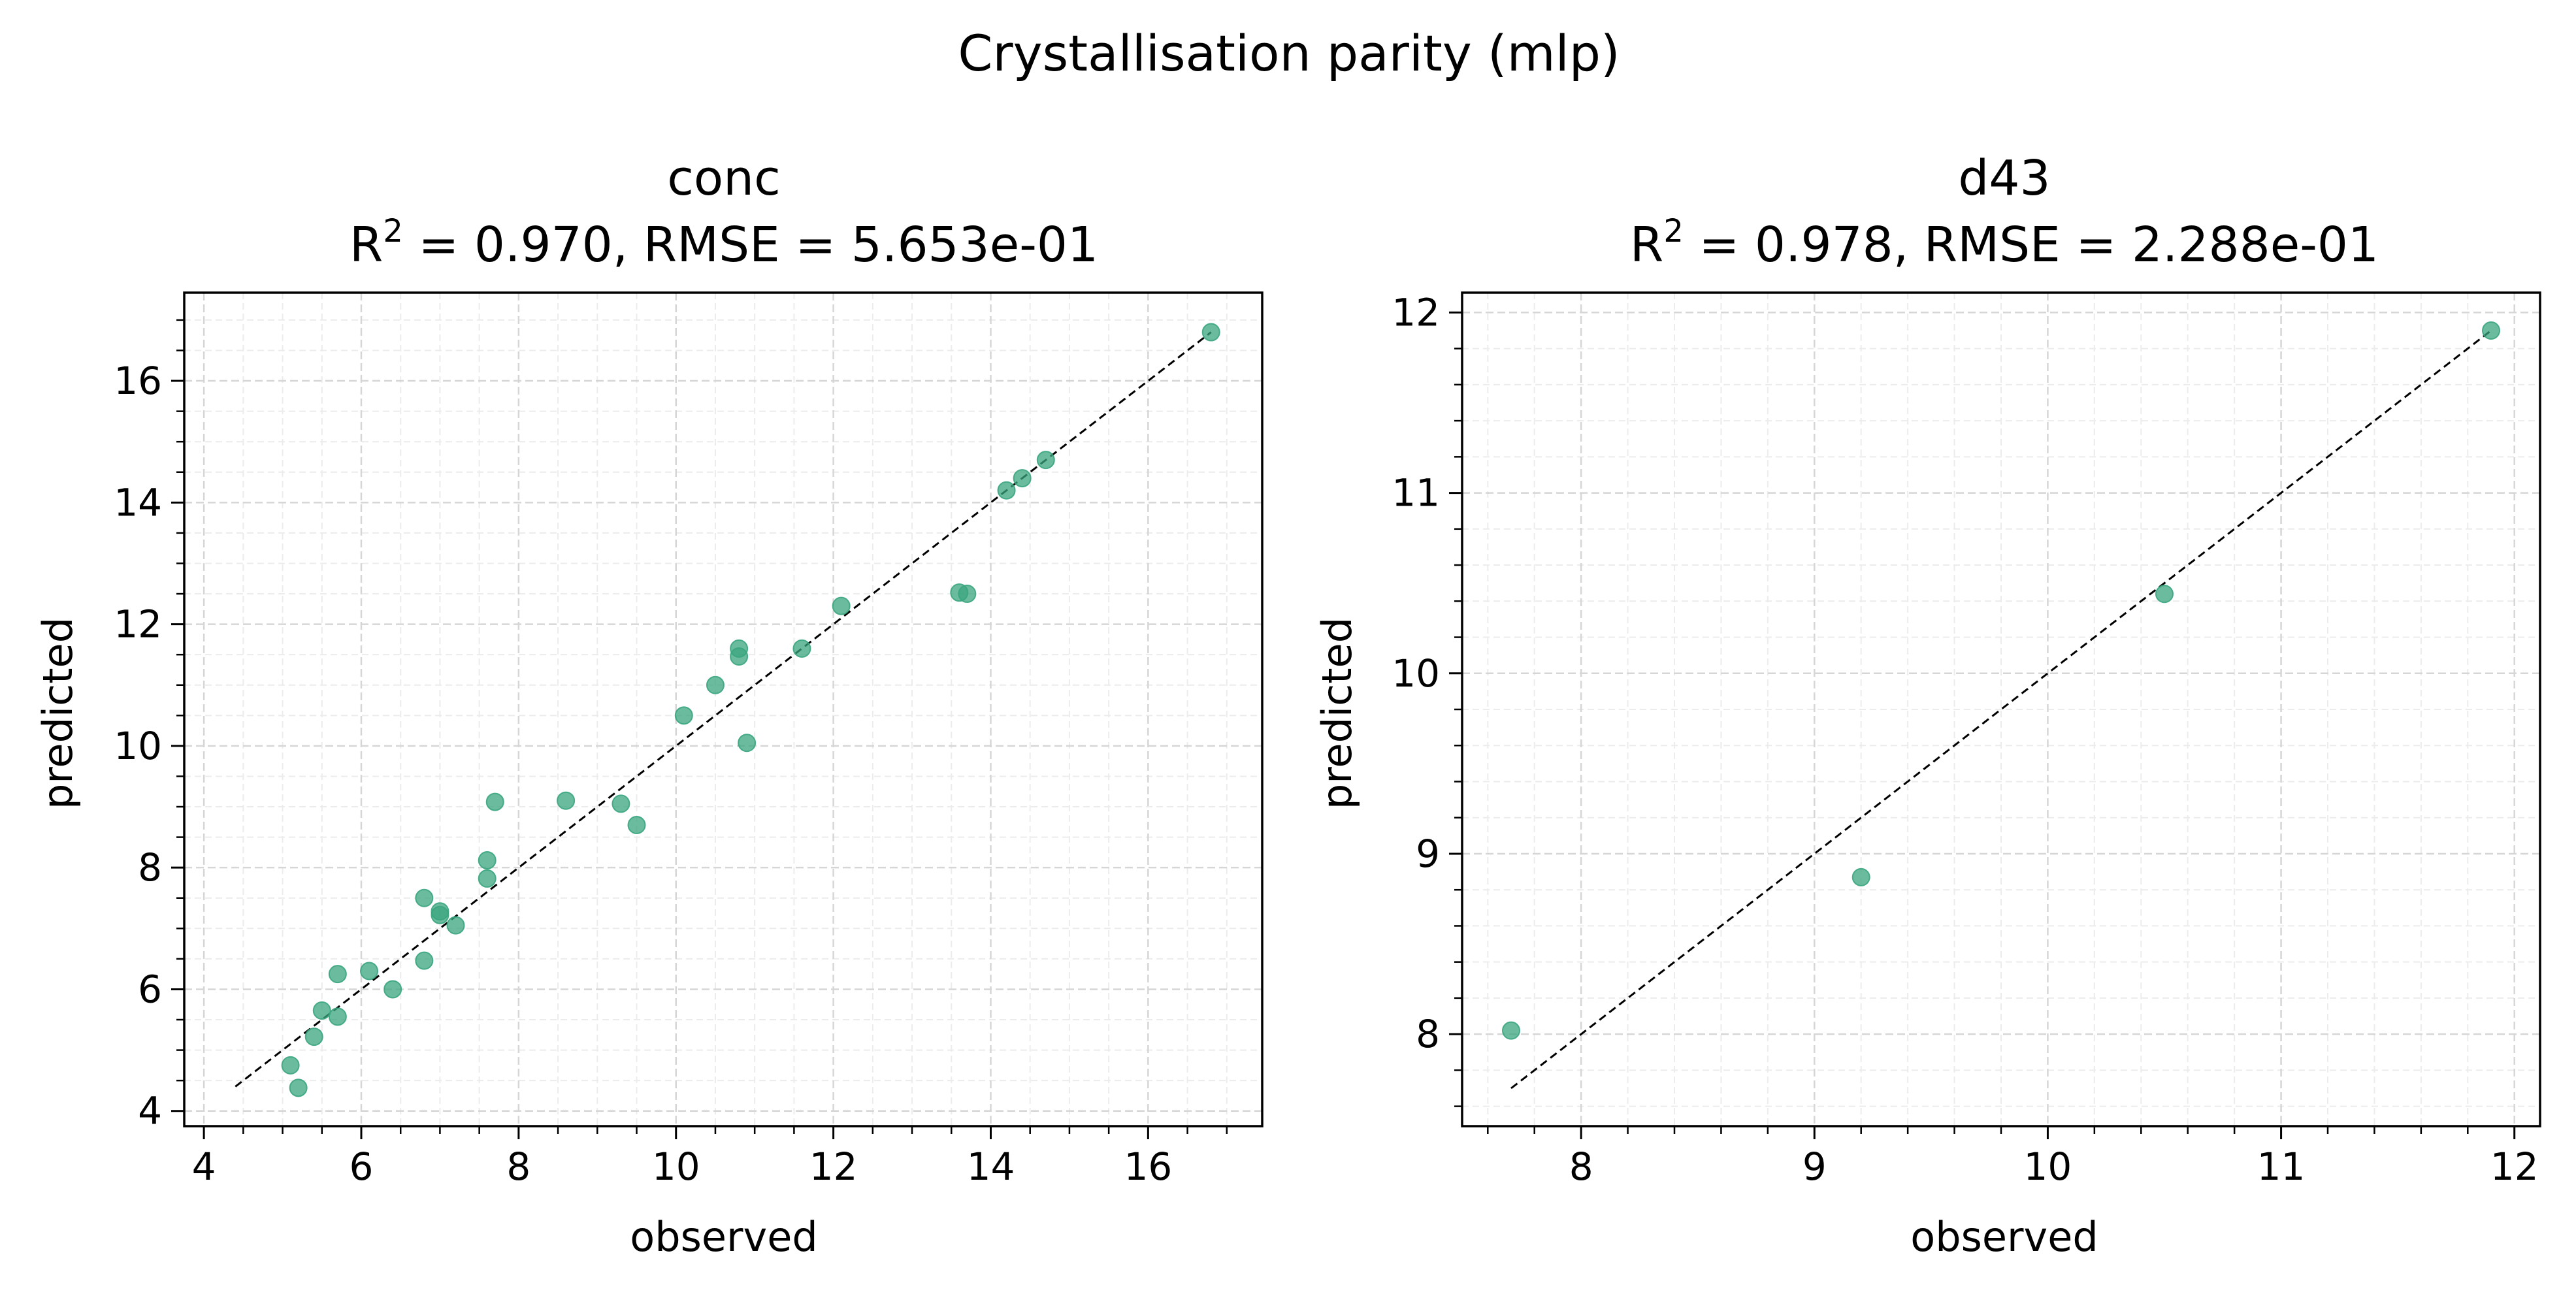 This screenshot has width=2576, height=1296. I want to click on y-tick-label: 6, so click(150, 989).